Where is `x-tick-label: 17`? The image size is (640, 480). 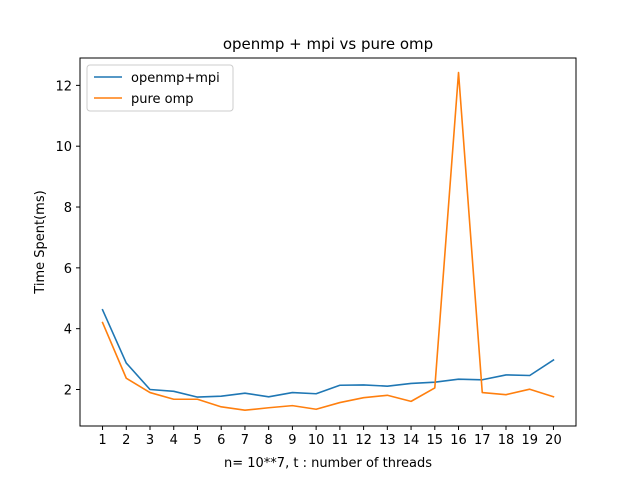
x-tick-label: 17 is located at coordinates (482, 440).